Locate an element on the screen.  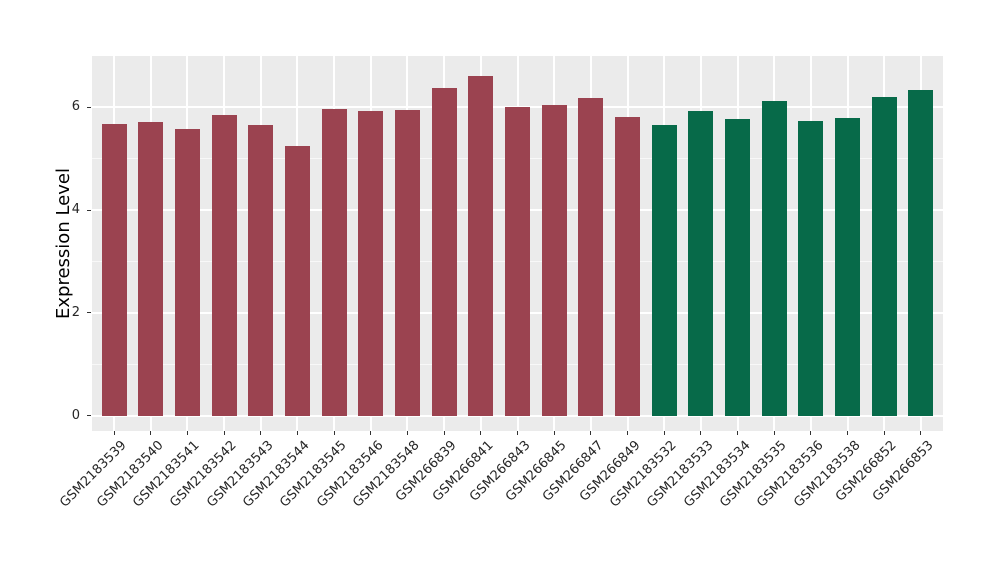
y-tick-label: 0 is located at coordinates (75, 415).